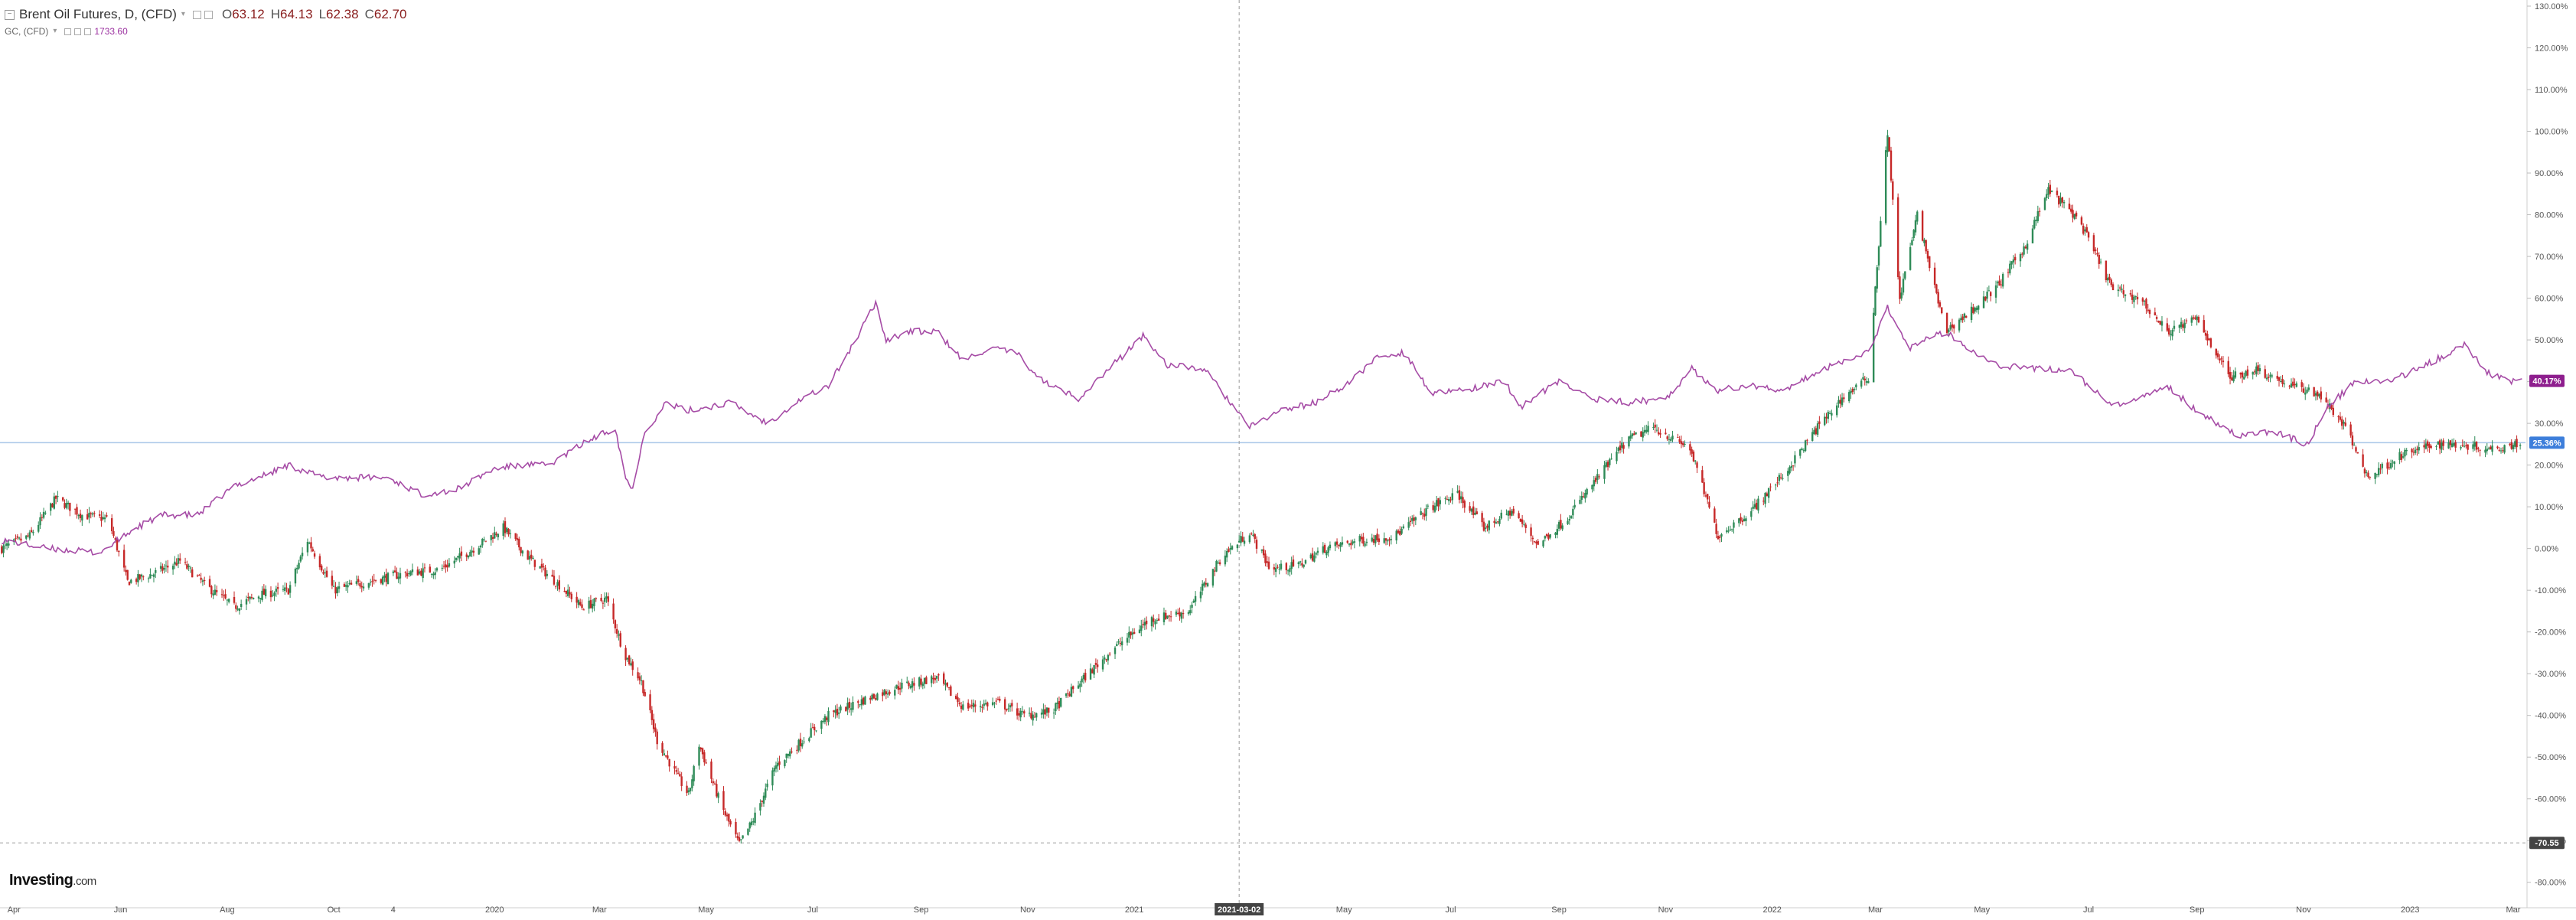  Describe the element at coordinates (10, 14) in the screenshot. I see `collapse-icon: −` at that location.